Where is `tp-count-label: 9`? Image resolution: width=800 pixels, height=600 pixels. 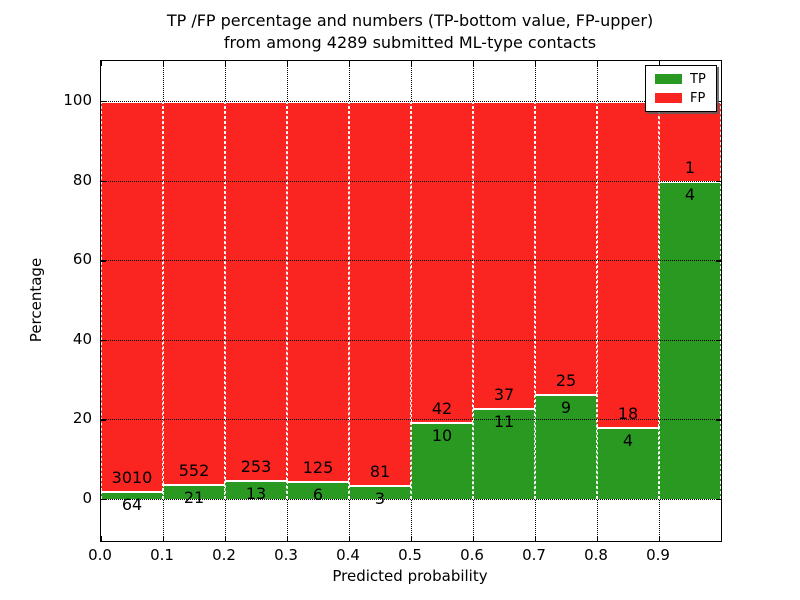 tp-count-label: 9 is located at coordinates (566, 407).